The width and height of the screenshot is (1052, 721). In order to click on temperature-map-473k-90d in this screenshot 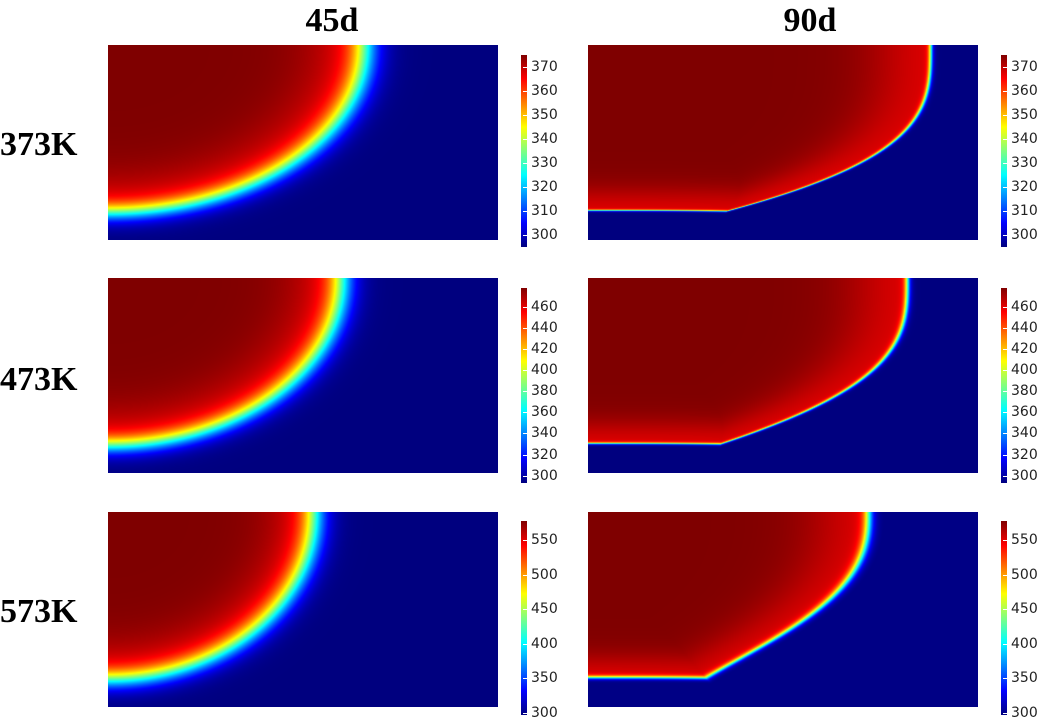, I will do `click(783, 375)`.